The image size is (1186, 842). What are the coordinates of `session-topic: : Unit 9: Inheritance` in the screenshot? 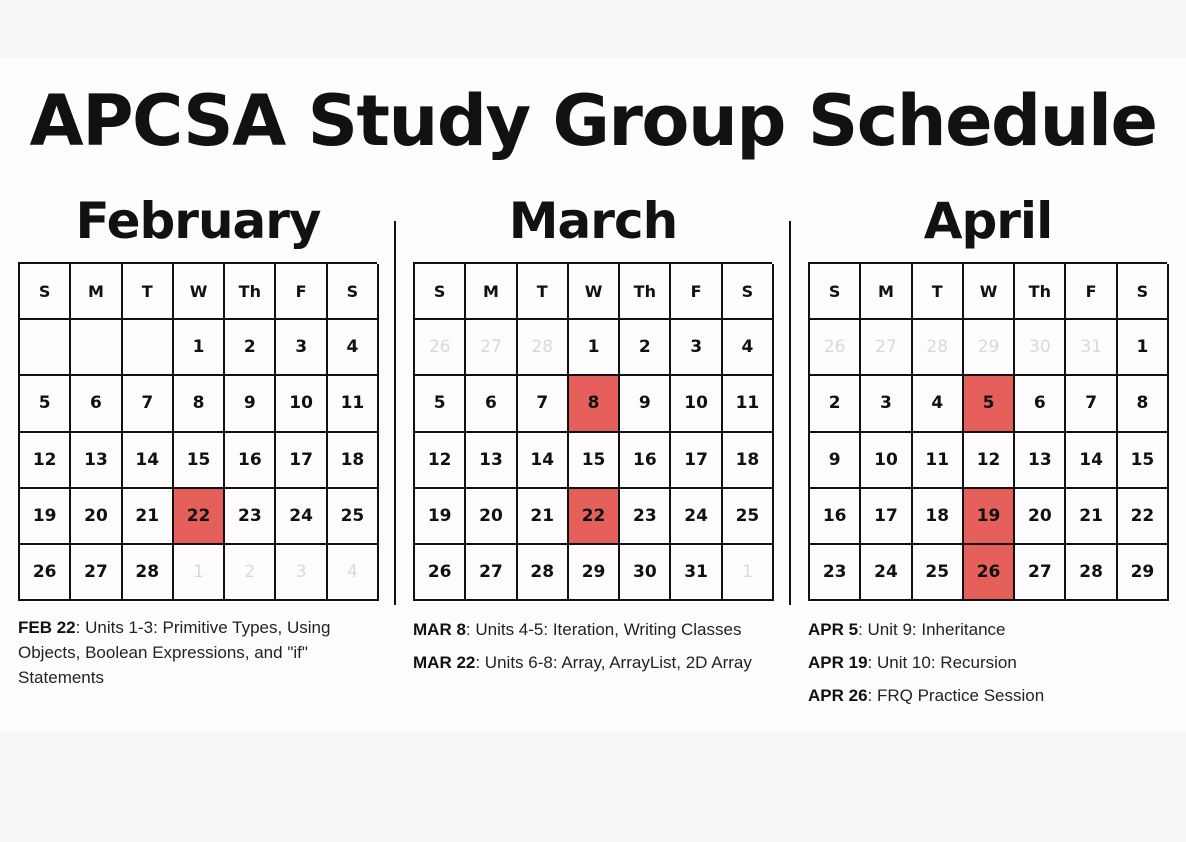 It's located at (932, 630).